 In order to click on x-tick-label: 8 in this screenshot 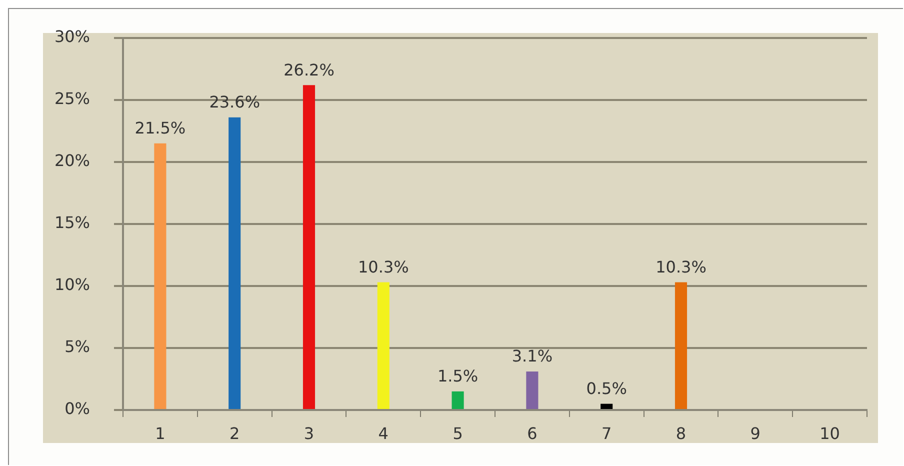, I will do `click(681, 433)`.